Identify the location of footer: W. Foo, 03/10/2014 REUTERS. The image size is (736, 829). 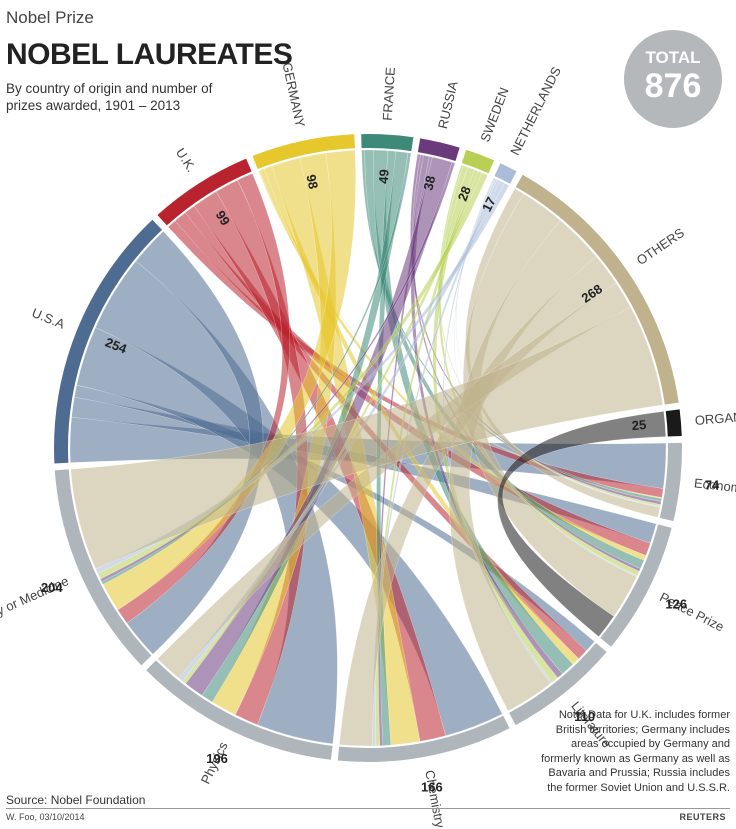
(368, 815).